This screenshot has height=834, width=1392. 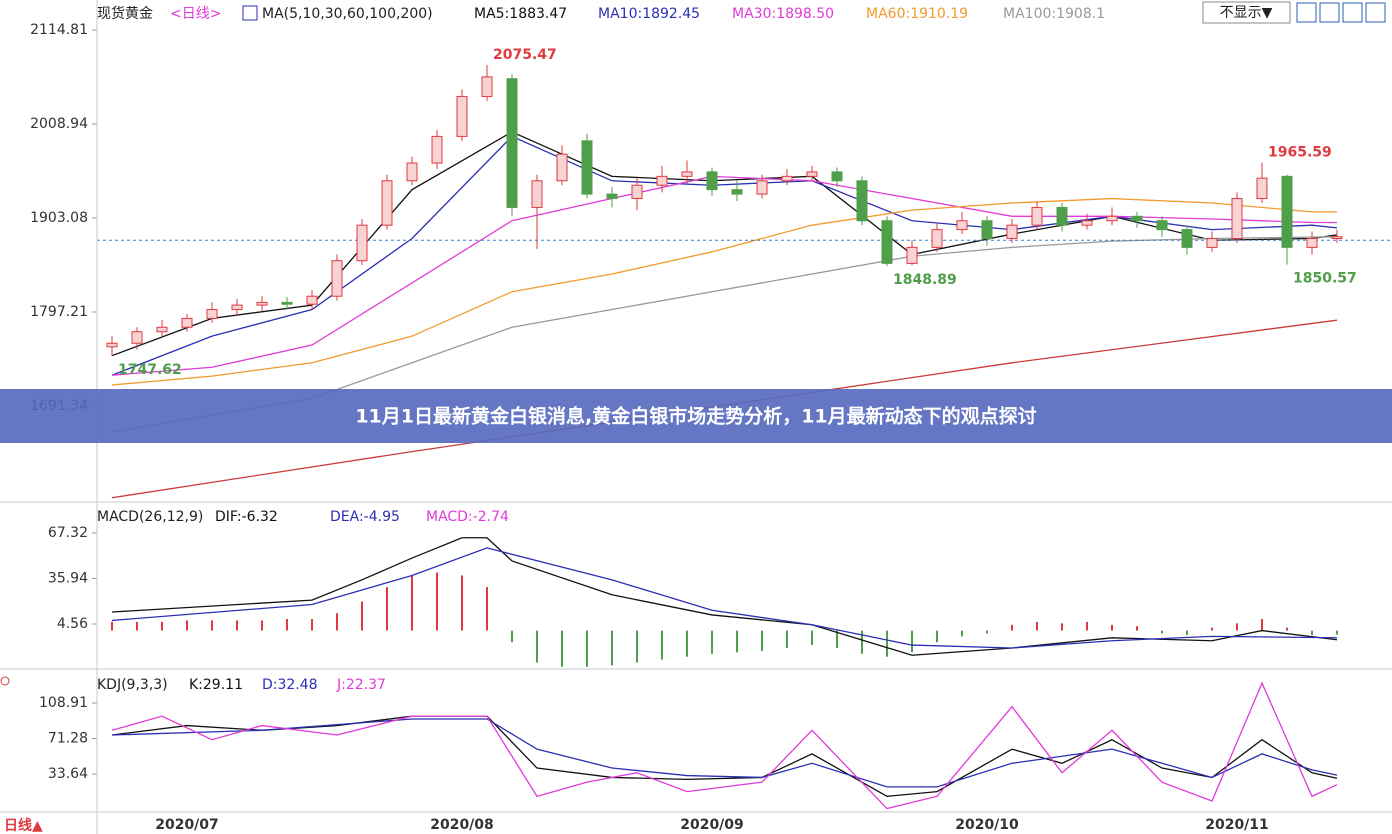 What do you see at coordinates (59, 218) in the screenshot?
I see `y-tick-label: 1903.08` at bounding box center [59, 218].